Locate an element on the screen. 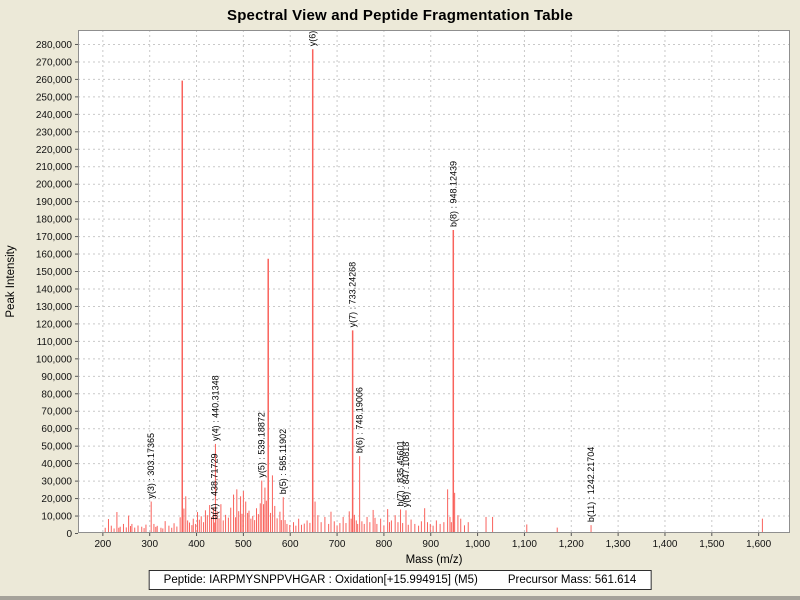 This screenshot has width=800, height=600. x-tick-label: 1,000 is located at coordinates (477, 544).